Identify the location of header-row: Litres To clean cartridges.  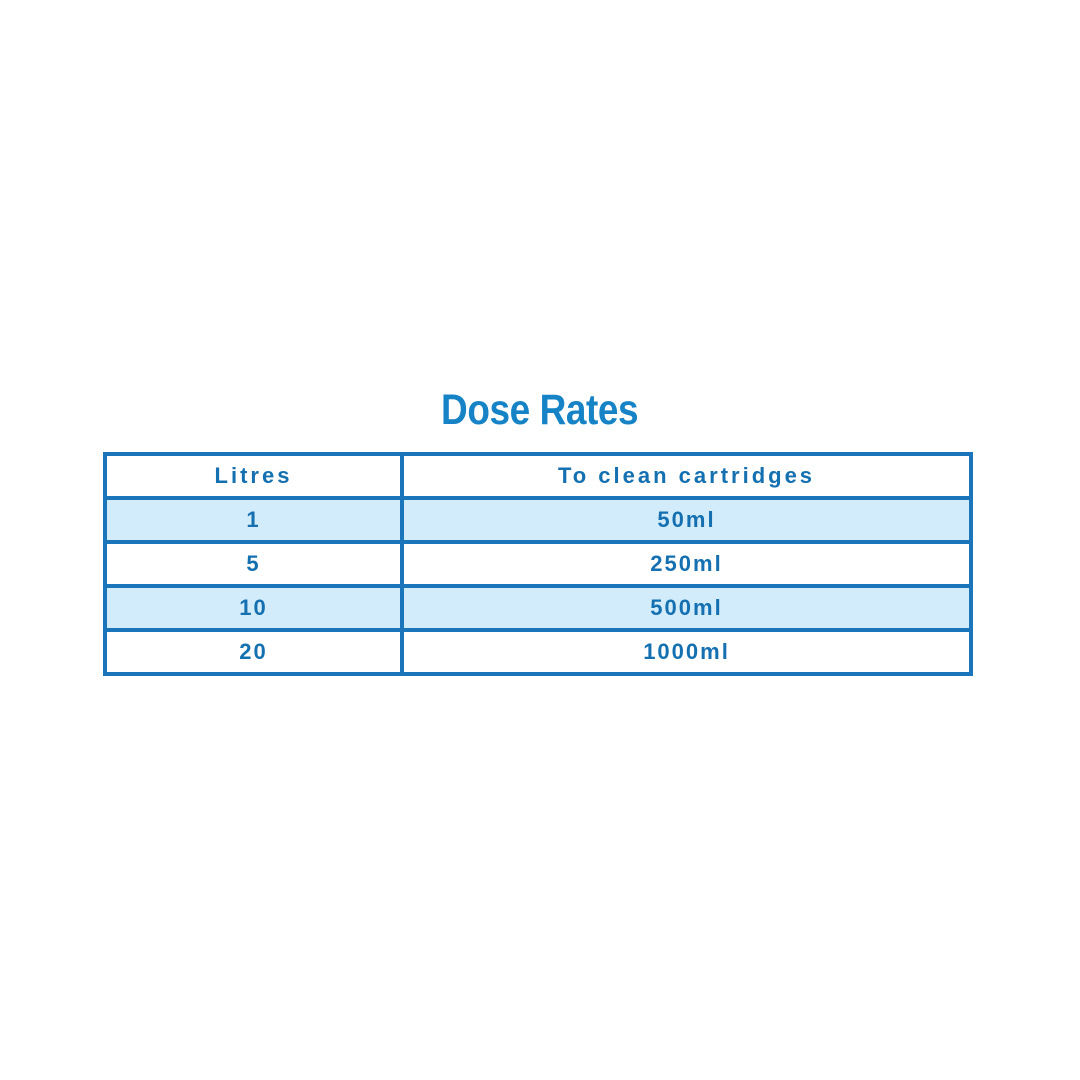
(538, 476).